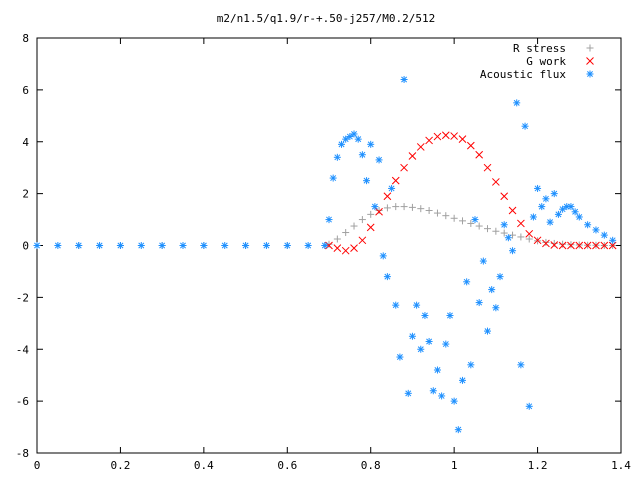 The width and height of the screenshot is (640, 480). I want to click on x-tick-label: 0.8, so click(371, 465).